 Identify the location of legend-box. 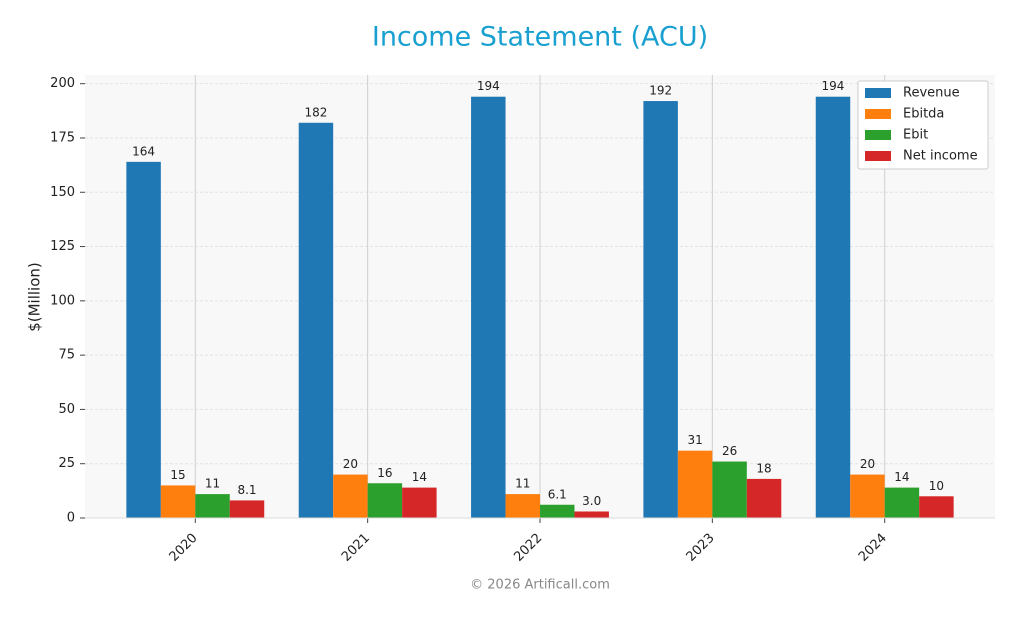
(923, 125).